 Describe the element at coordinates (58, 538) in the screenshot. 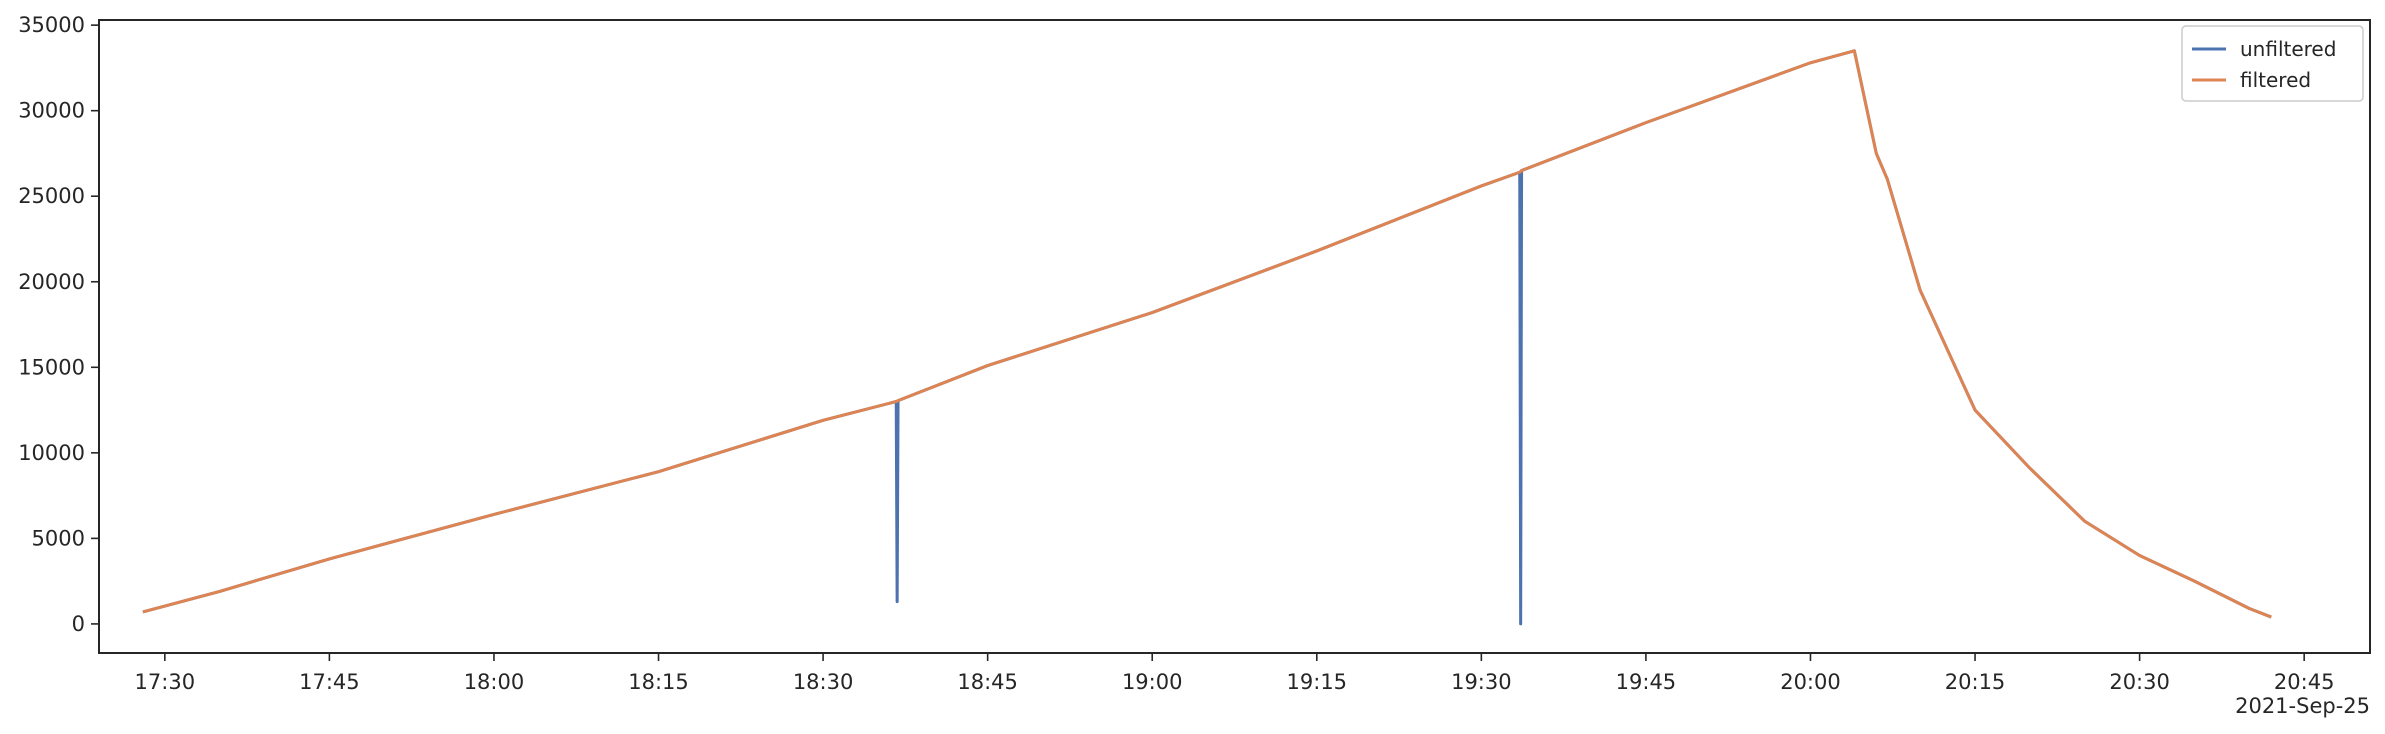

I see `y-tick-label: 5000` at that location.